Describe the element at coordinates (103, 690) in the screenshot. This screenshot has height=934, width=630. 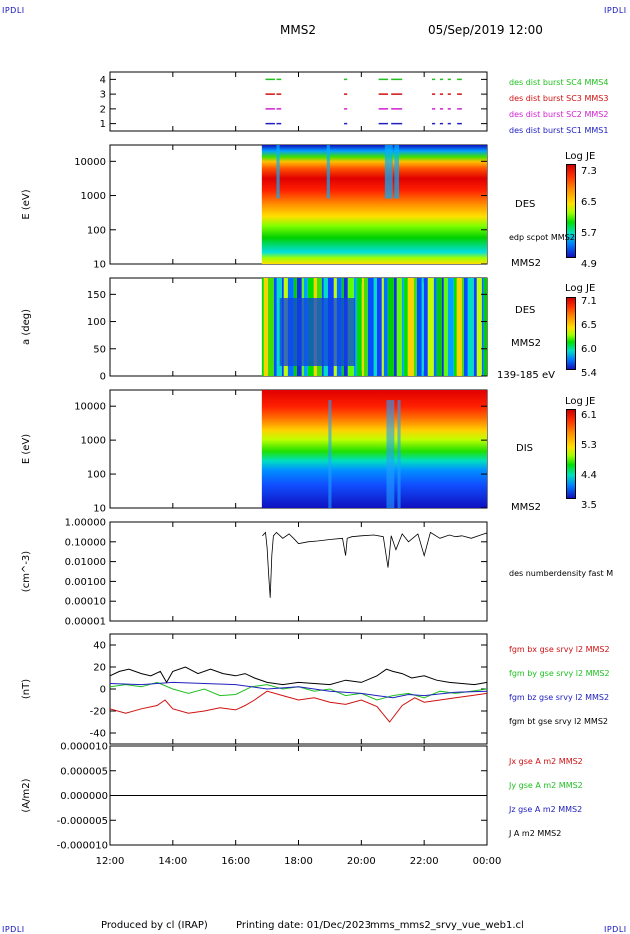
I see `bfield-ytick-label: 0` at that location.